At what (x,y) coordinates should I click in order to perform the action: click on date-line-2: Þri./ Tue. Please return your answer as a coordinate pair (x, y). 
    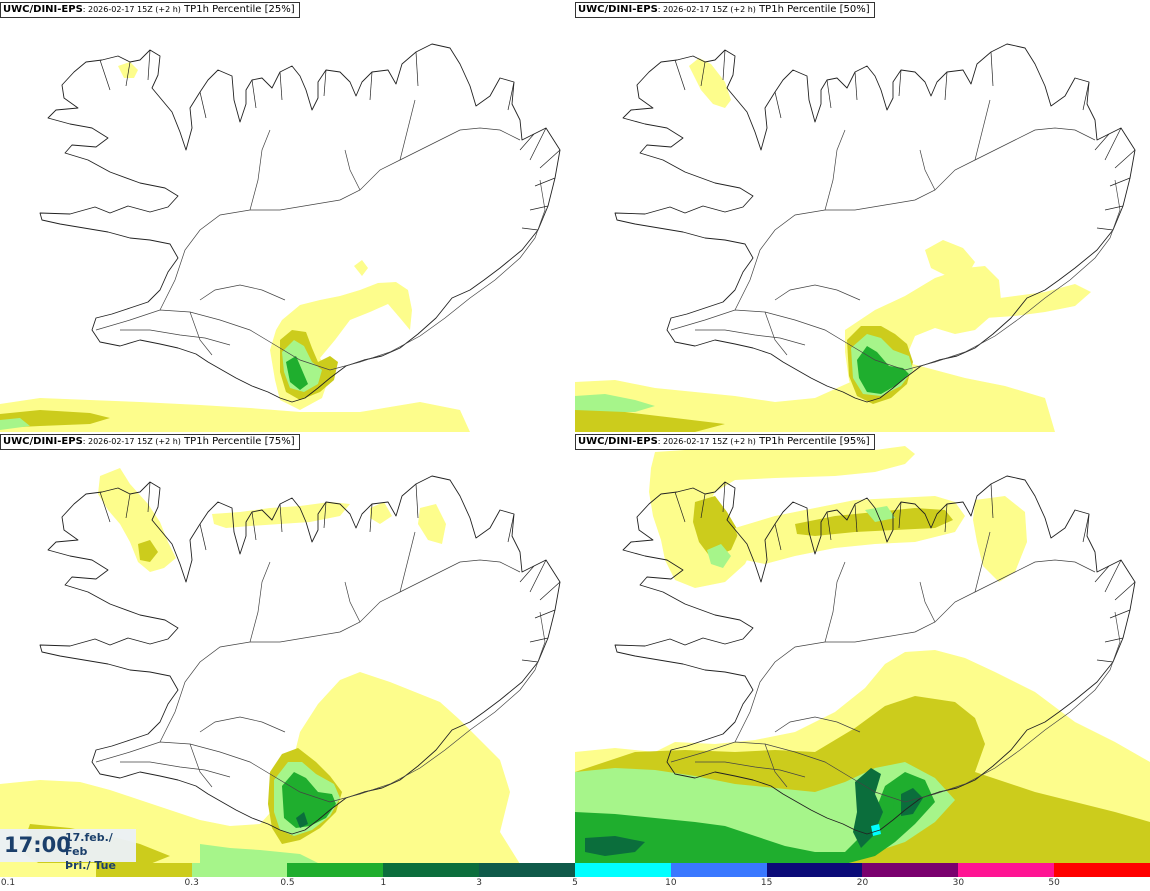
    Looking at the image, I should click on (90, 865).